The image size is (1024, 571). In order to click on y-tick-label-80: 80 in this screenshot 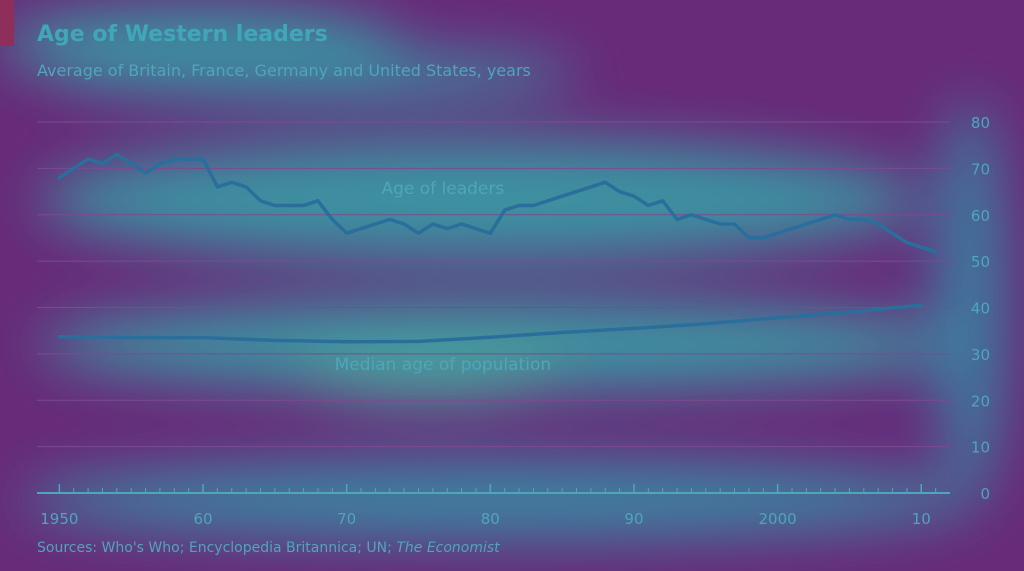, I will do `click(980, 123)`.